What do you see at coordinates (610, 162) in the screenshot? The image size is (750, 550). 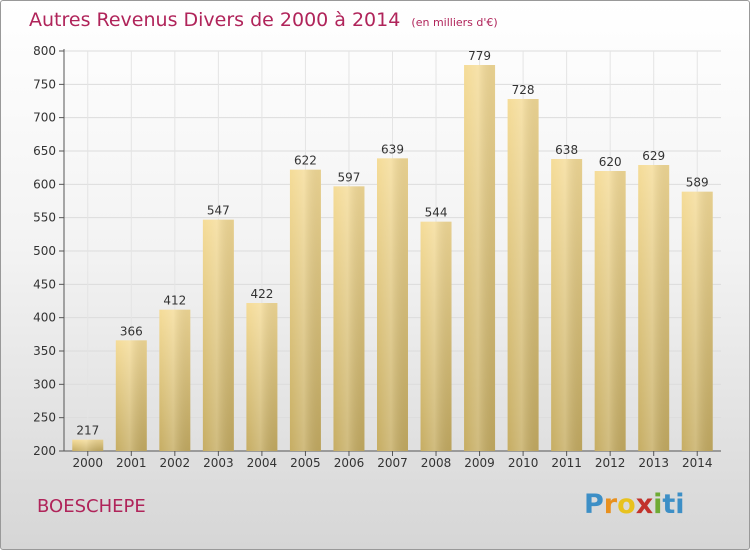 I see `bar-value-label: 620` at bounding box center [610, 162].